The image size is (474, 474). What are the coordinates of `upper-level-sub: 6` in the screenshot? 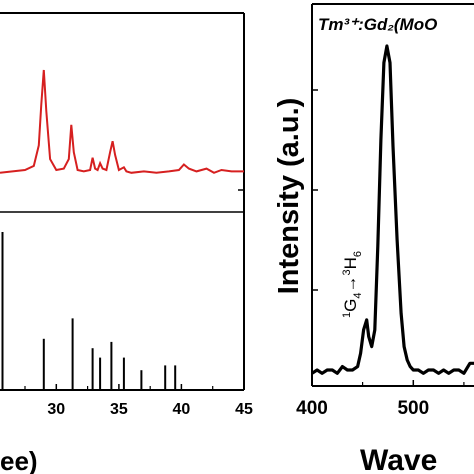 It's located at (358, 254).